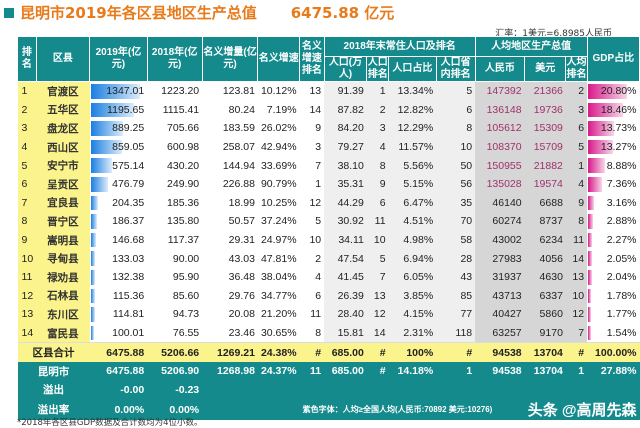 This screenshot has width=640, height=428. I want to click on cell-value: 95.90, so click(186, 277).